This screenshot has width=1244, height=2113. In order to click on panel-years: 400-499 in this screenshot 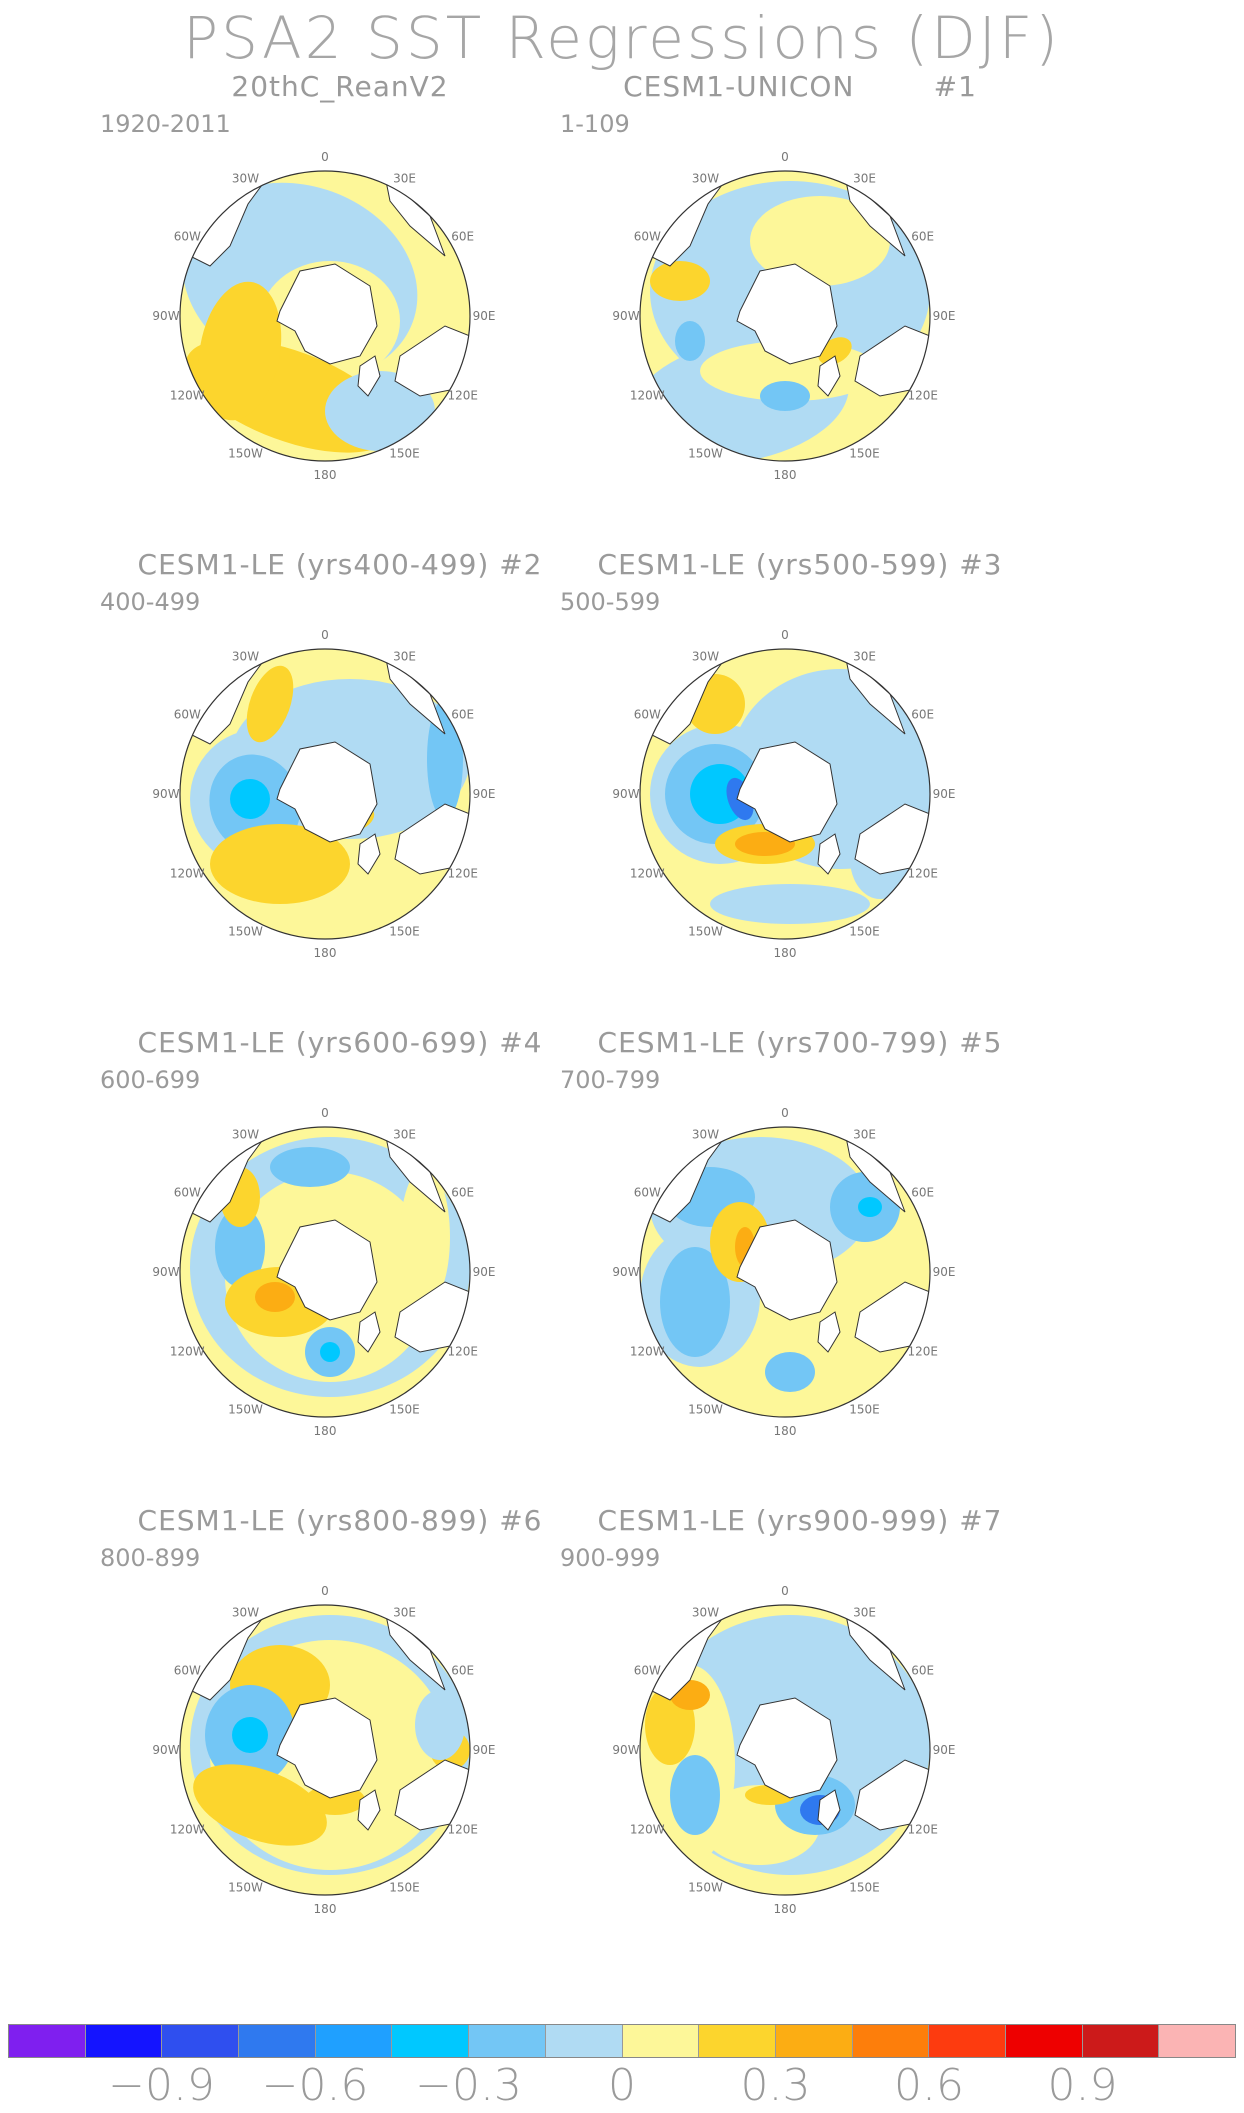, I will do `click(150, 602)`.